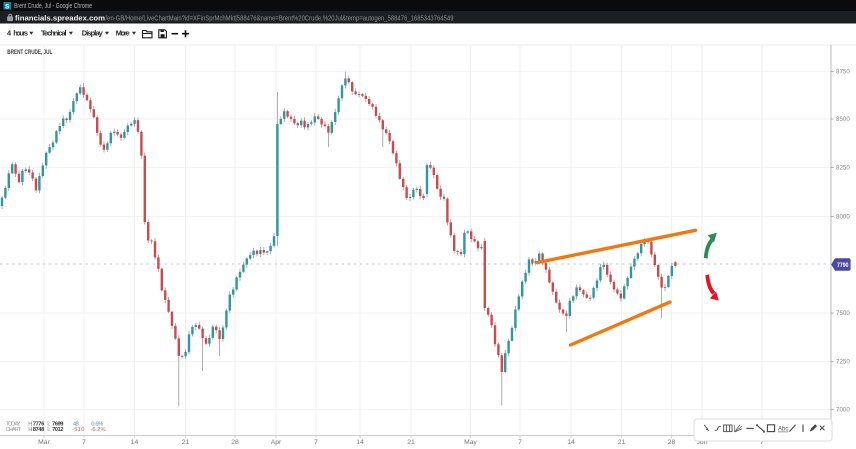 The height and width of the screenshot is (449, 856). I want to click on svg-text: 7000, so click(843, 410).